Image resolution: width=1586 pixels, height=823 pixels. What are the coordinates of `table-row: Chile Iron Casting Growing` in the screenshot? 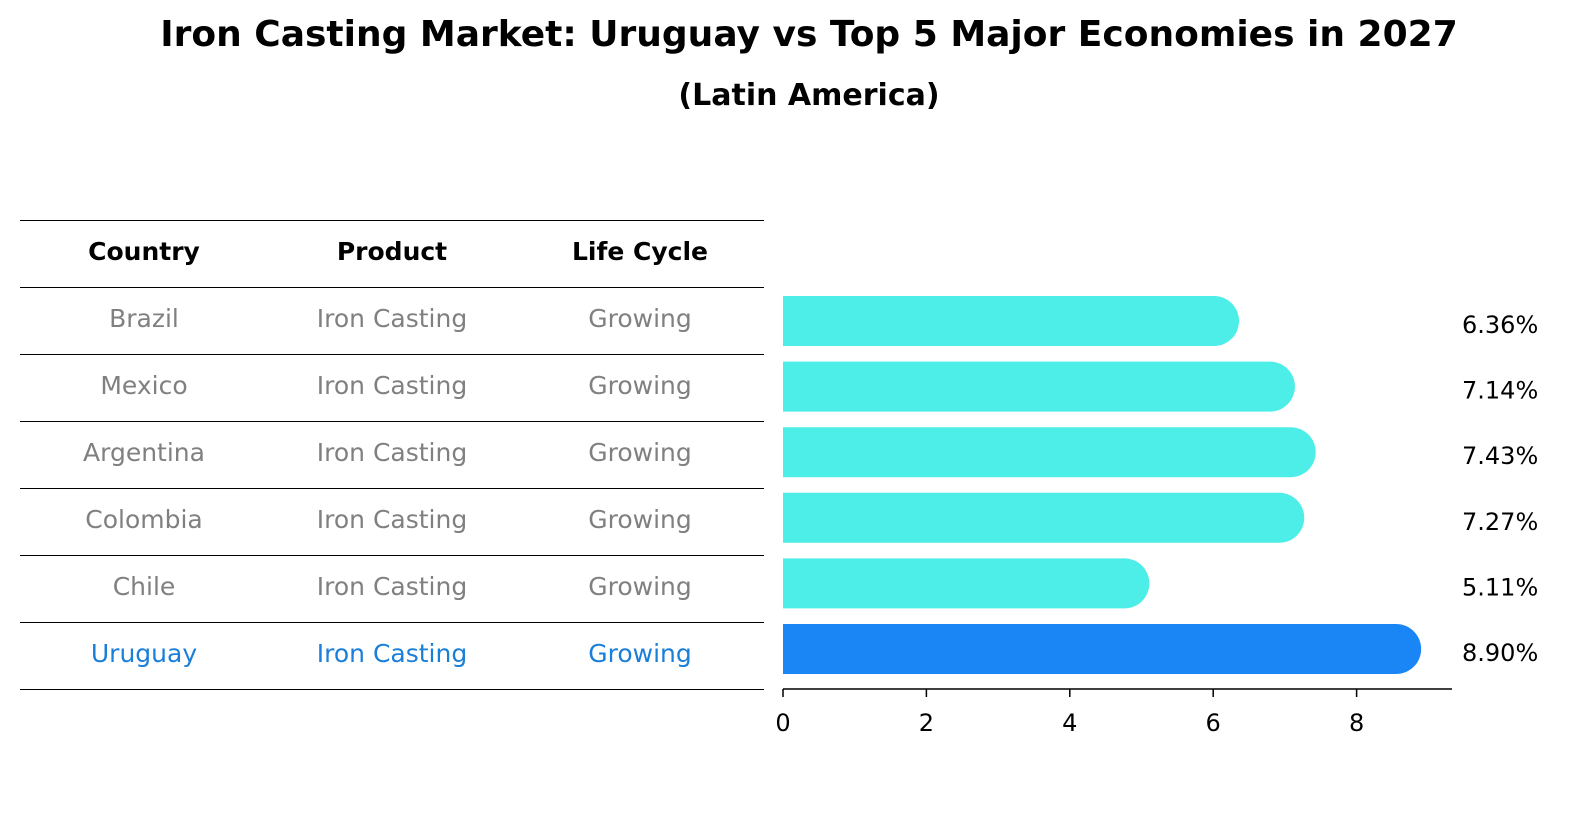 It's located at (392, 588).